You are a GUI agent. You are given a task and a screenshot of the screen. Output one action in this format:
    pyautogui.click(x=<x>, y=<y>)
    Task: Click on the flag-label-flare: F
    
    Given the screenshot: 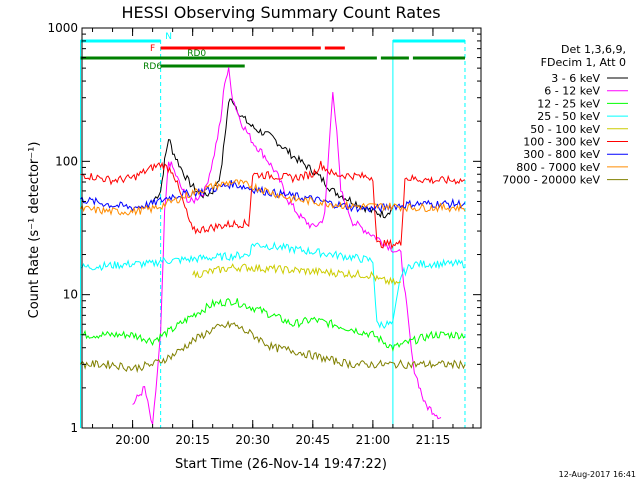 What is the action you would take?
    pyautogui.click(x=152, y=49)
    